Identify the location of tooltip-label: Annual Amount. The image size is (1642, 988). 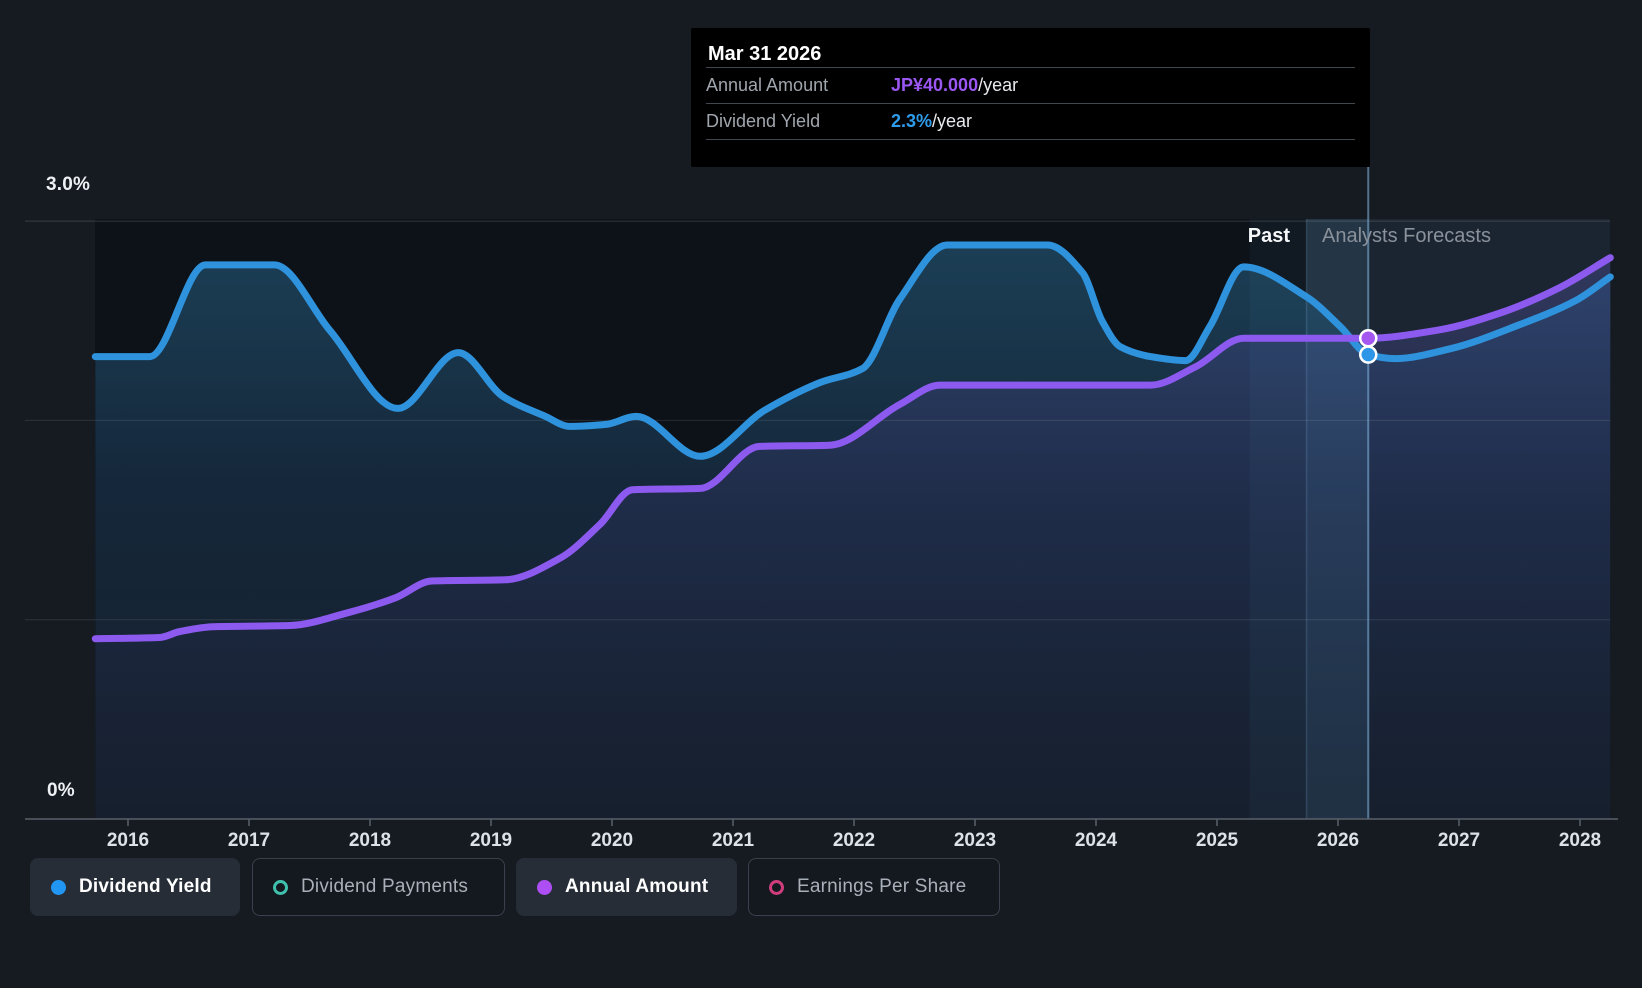
(767, 85).